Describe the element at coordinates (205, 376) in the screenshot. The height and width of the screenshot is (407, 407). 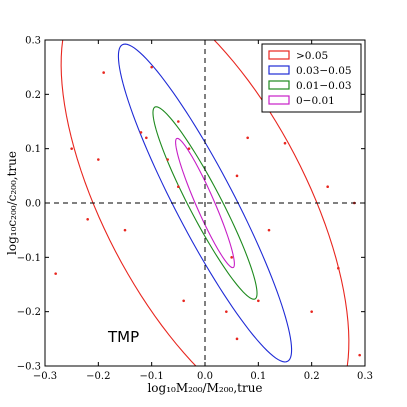
I see `x-tick-label: 0.0` at that location.